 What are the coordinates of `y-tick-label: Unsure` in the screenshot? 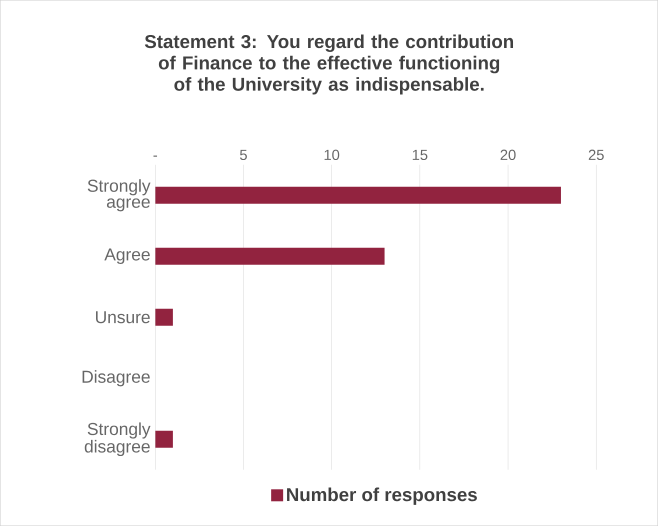 It's located at (123, 317).